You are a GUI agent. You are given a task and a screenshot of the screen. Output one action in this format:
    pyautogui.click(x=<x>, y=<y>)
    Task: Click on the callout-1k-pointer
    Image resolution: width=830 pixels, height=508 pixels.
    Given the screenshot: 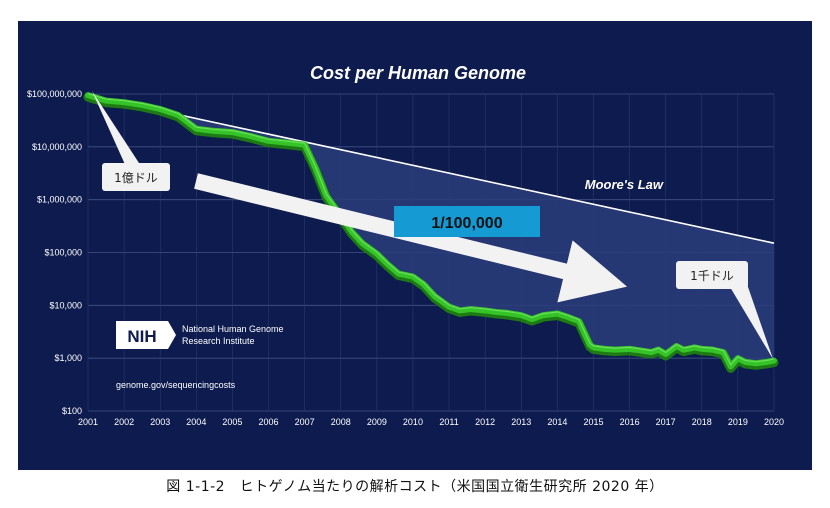 What is the action you would take?
    pyautogui.click(x=751, y=323)
    